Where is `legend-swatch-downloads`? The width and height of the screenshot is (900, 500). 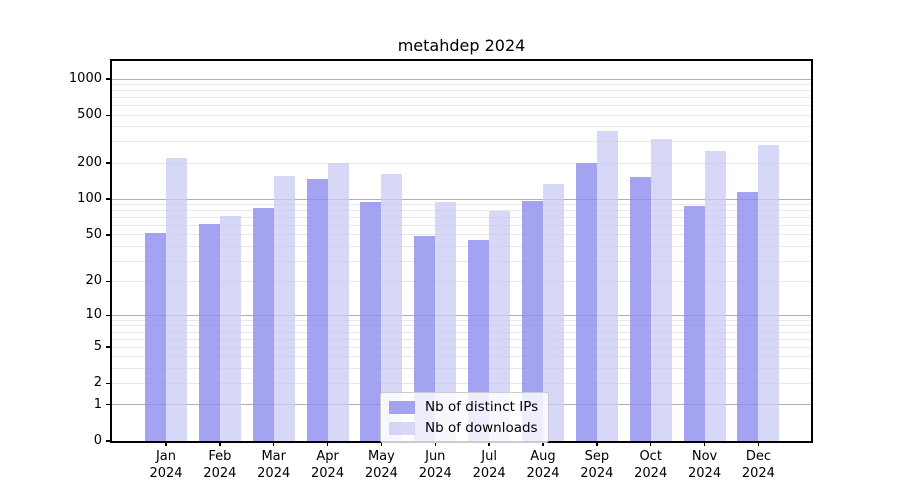
legend-swatch-downloads is located at coordinates (402, 428).